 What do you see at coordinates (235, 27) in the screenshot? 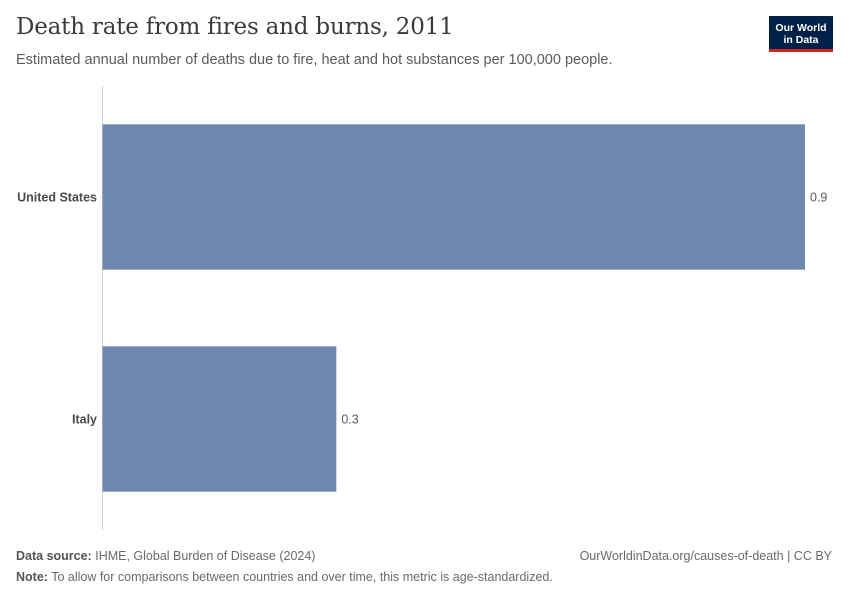
I see `chart-title: Death rate from fires and burns, 2011` at bounding box center [235, 27].